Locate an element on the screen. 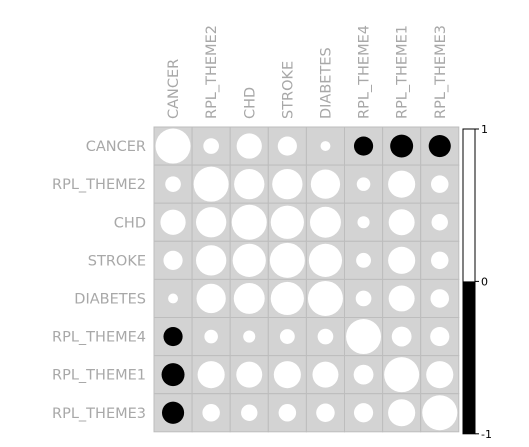 Image resolution: width=529 pixels, height=447 pixels. row-label: CANCER is located at coordinates (116, 147).